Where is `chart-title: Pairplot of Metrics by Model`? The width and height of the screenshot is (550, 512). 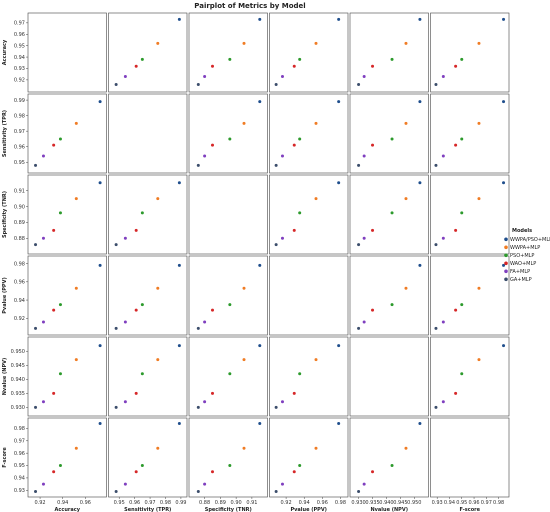
chart-title: Pairplot of Metrics by Model is located at coordinates (250, 6).